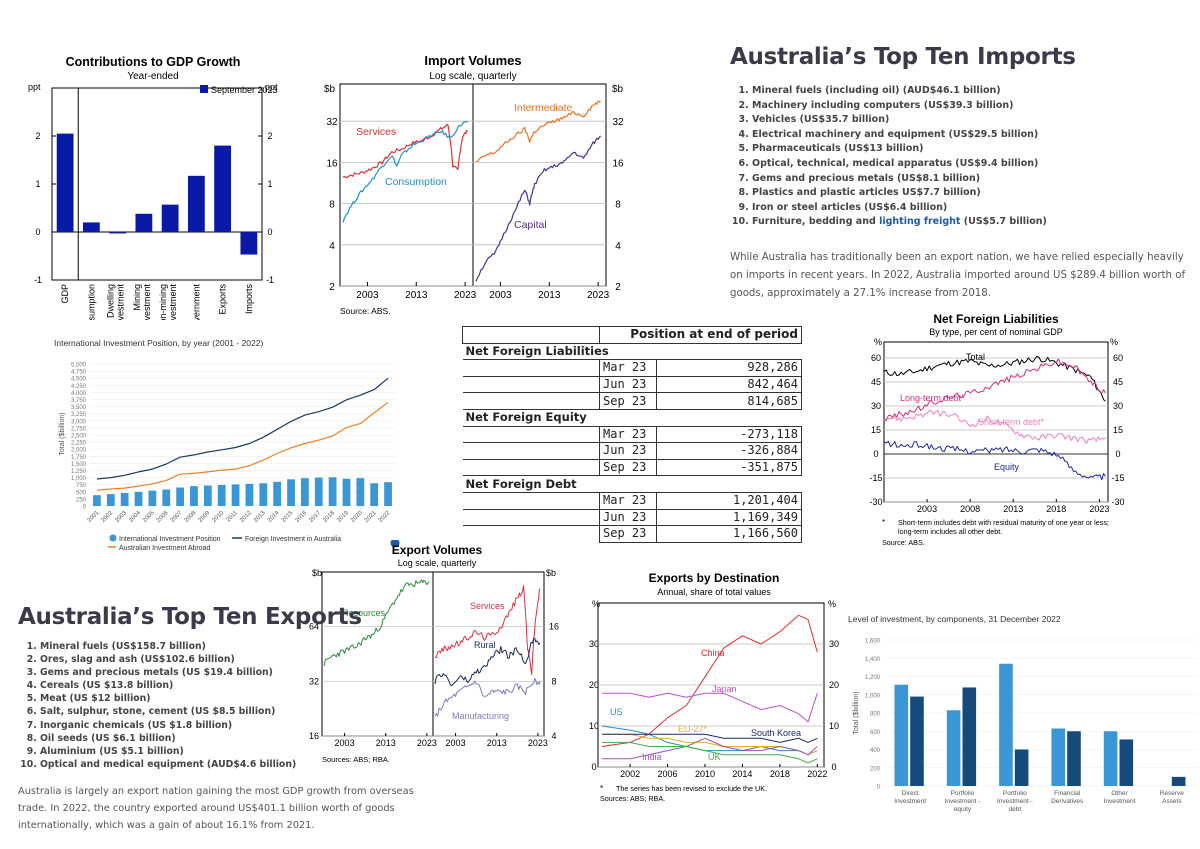  Describe the element at coordinates (553, 681) in the screenshot. I see `export-volumes-ytick: 8` at that location.